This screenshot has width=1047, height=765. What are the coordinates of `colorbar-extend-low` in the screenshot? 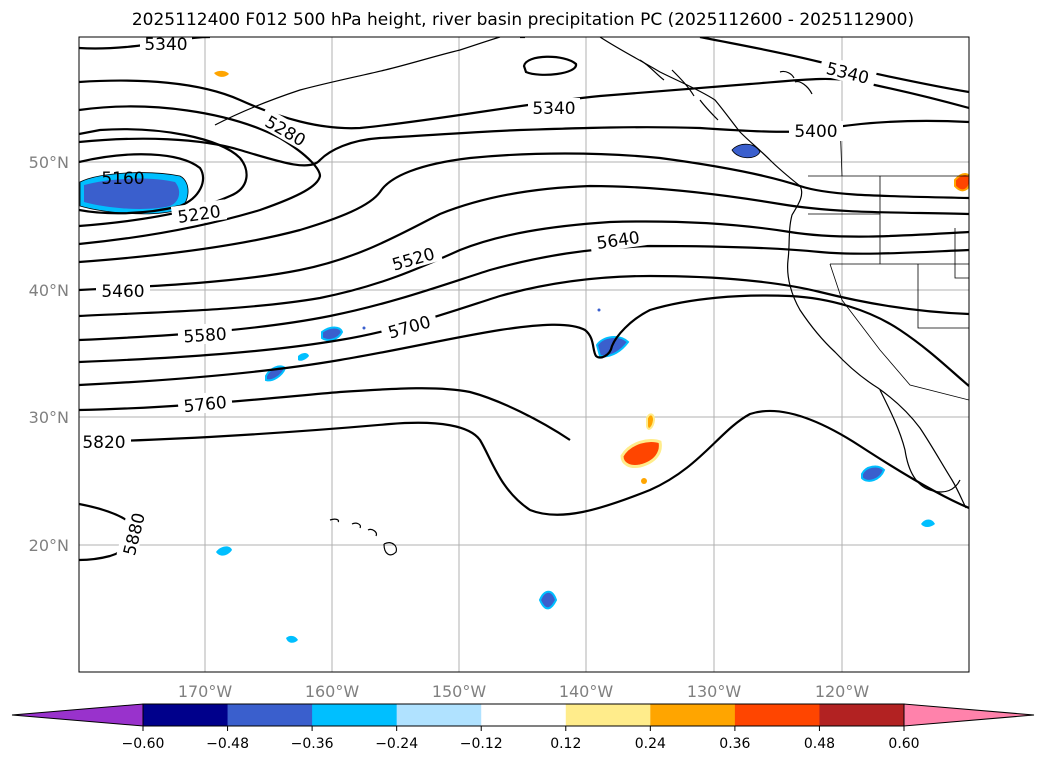 It's located at (77, 715).